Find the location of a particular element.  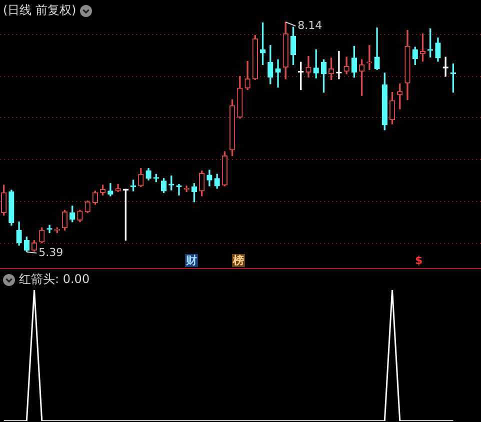

annotation: 8.14 is located at coordinates (310, 25).